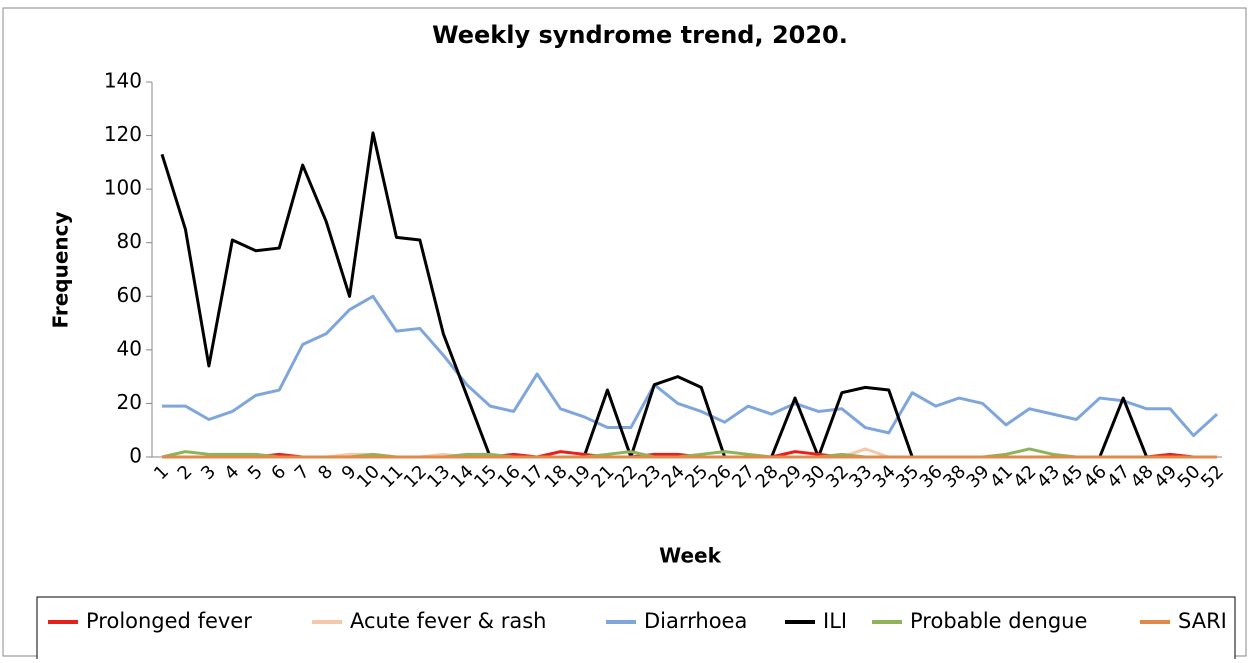  Describe the element at coordinates (1202, 621) in the screenshot. I see `legend-label: SARI` at that location.